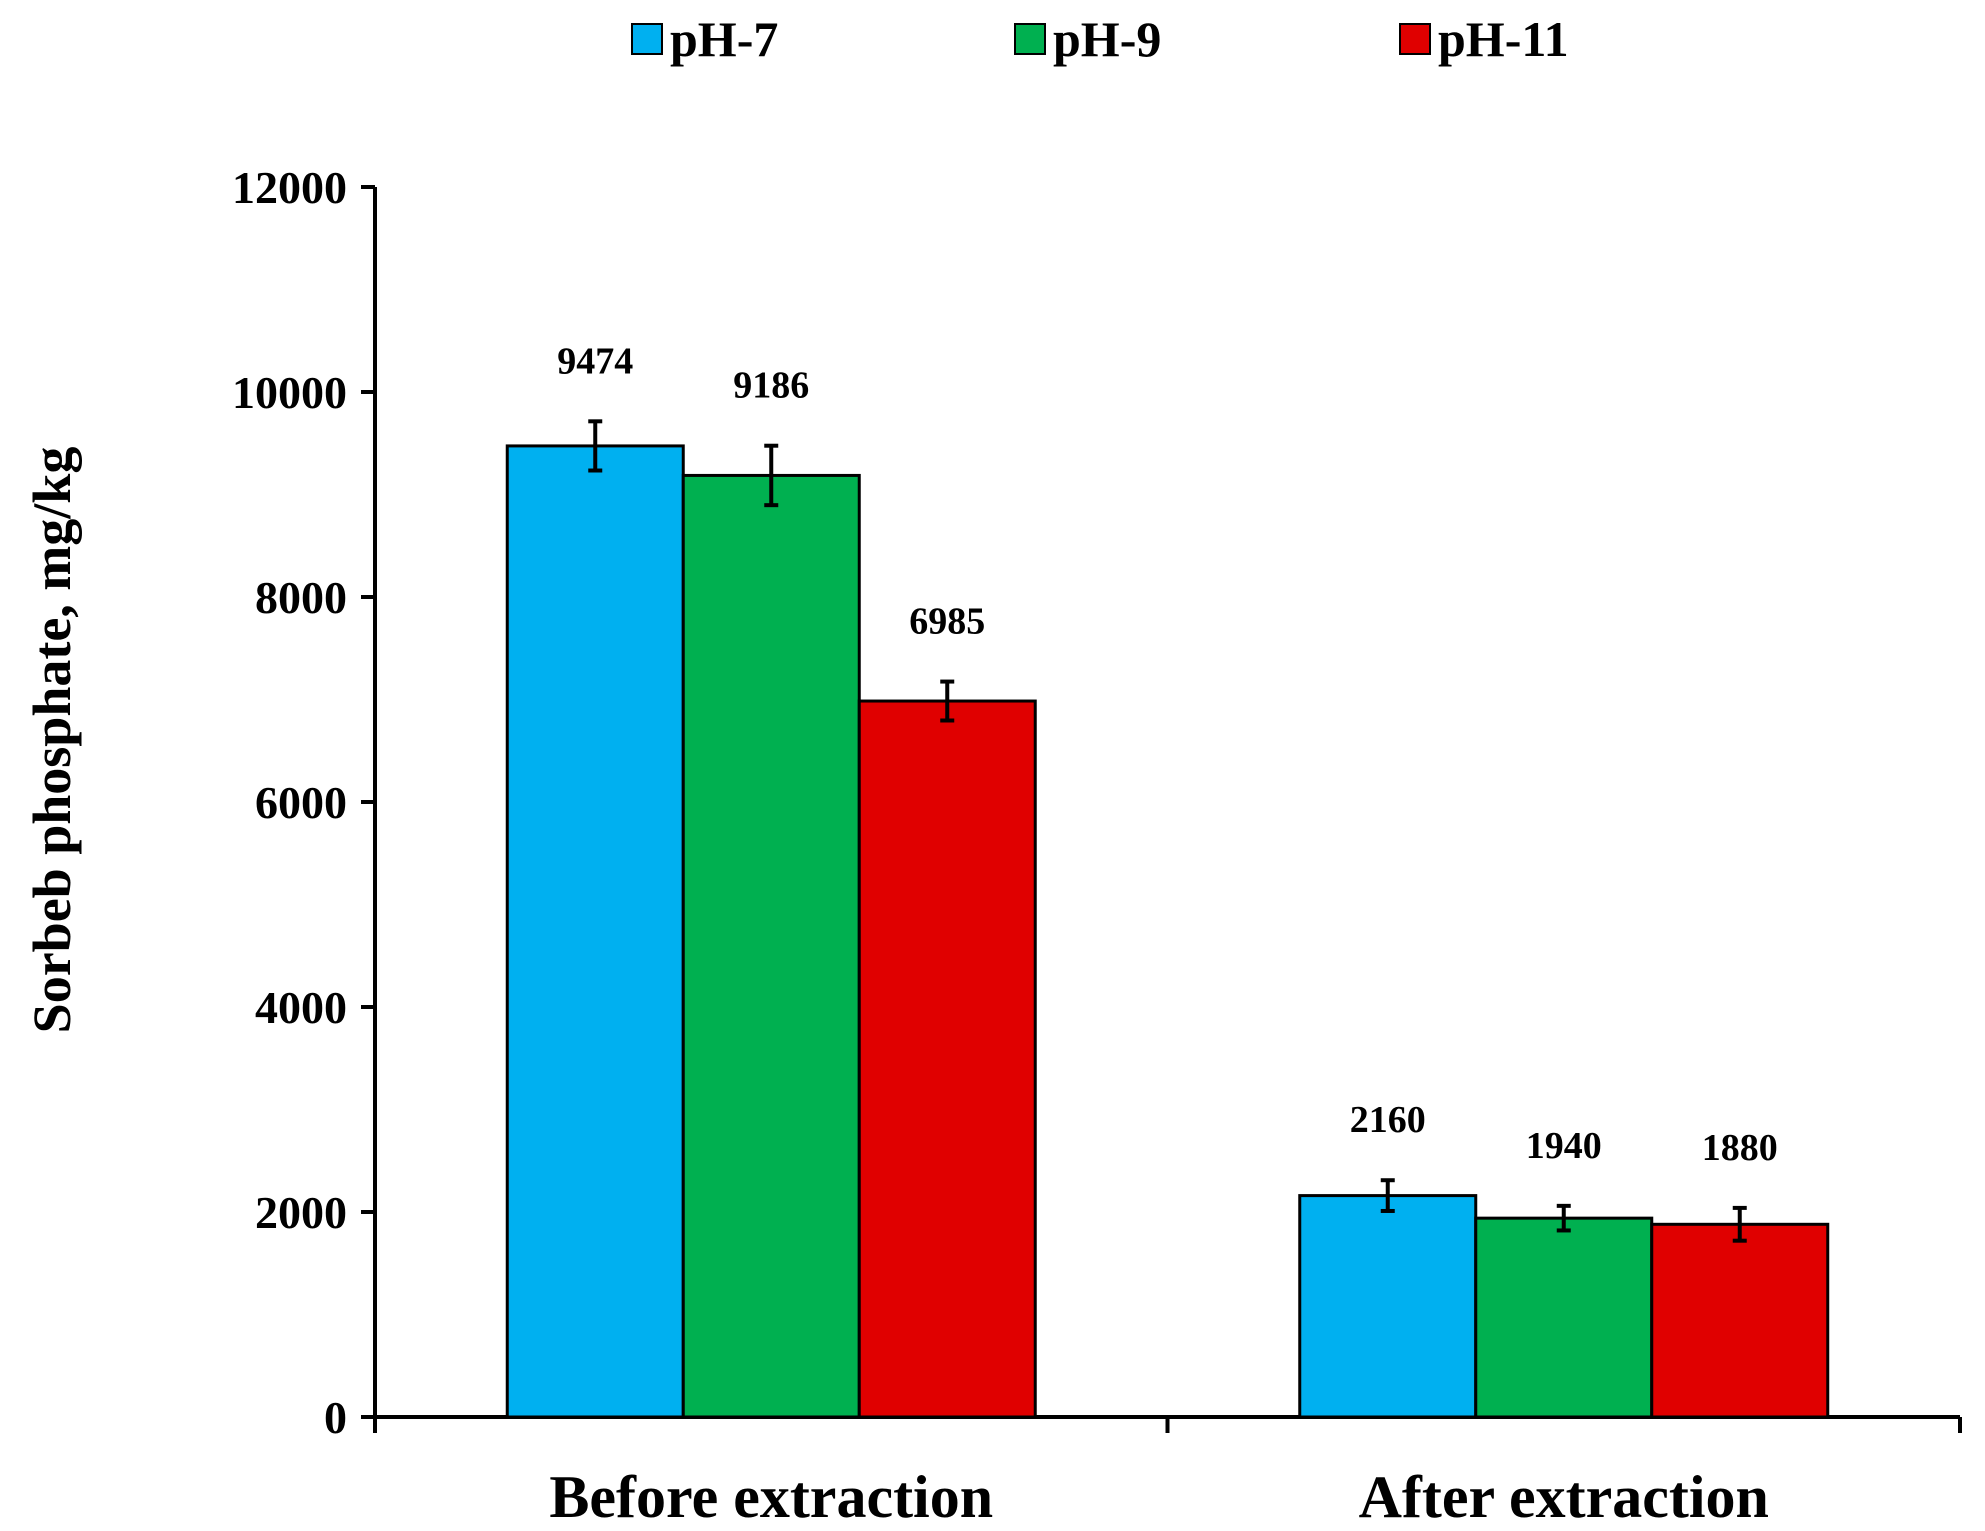  I want to click on category-label: After extraction, so click(1564, 1497).